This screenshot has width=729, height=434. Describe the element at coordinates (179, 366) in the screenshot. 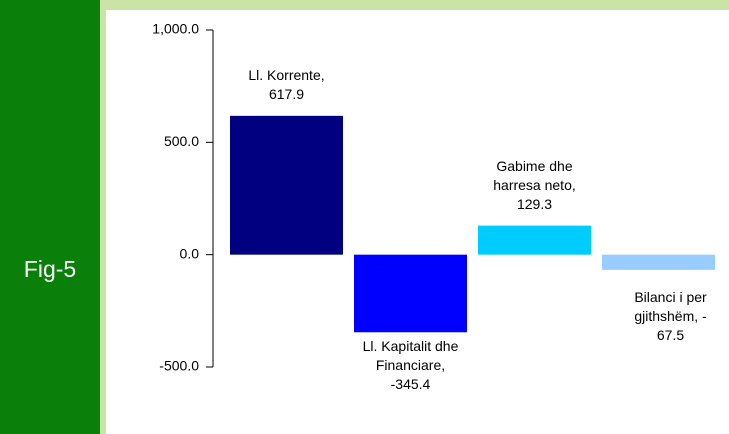

I see `y-tick-label: -500.0` at that location.